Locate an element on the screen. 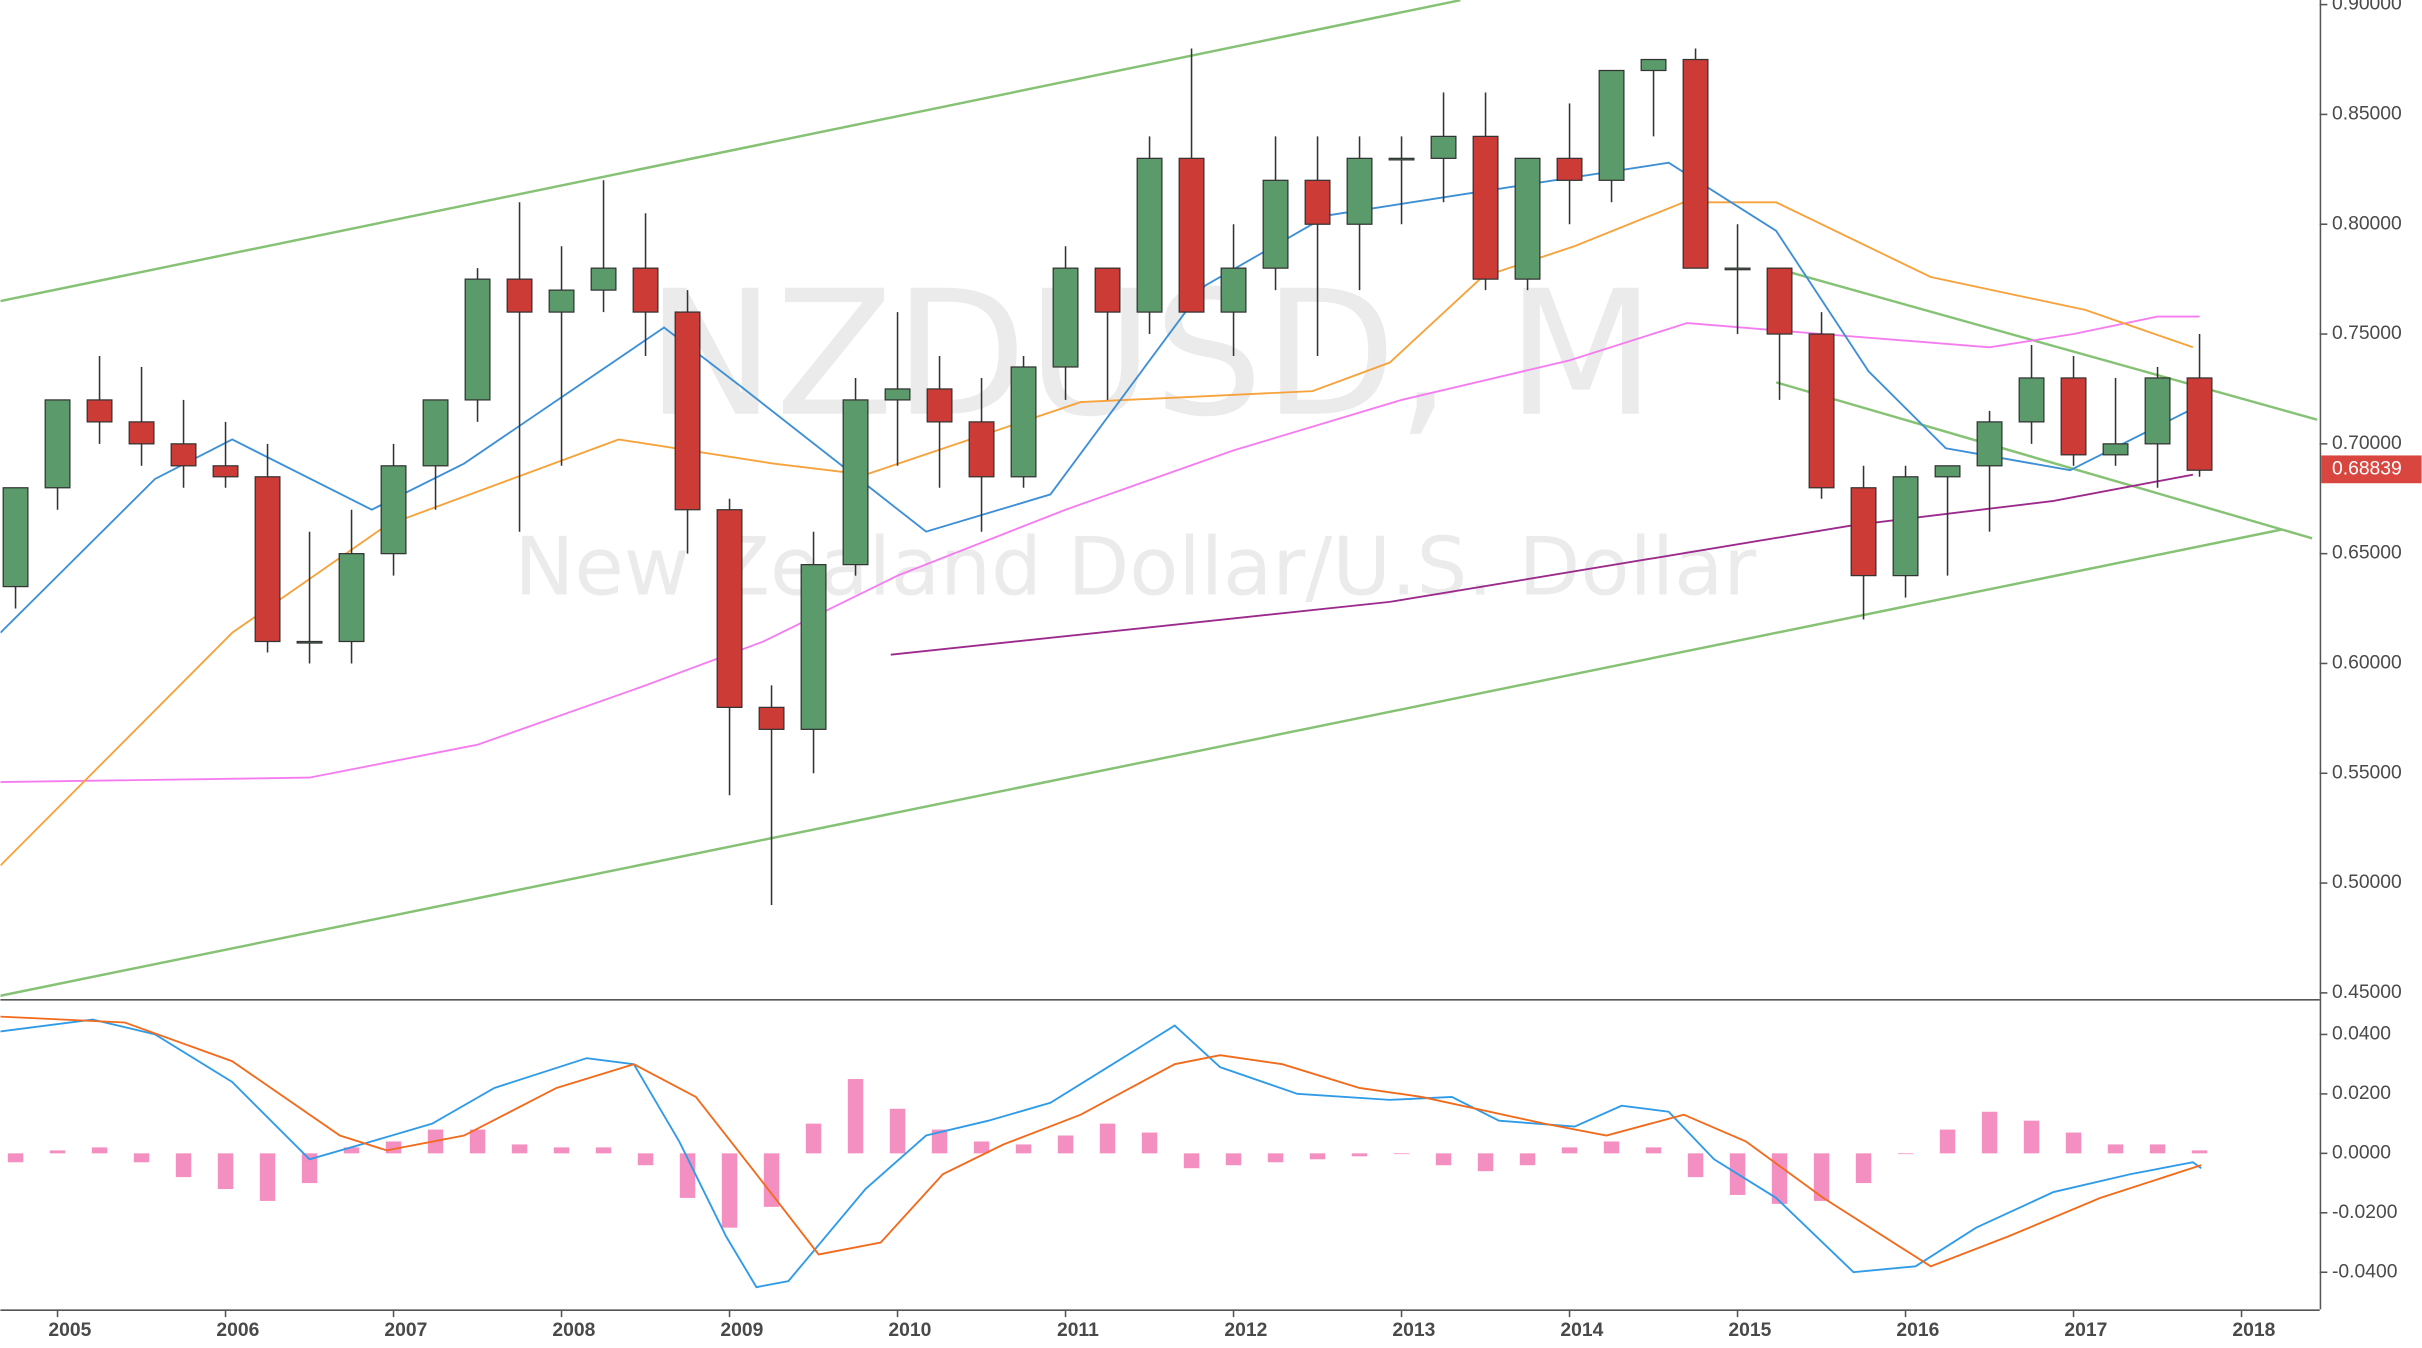  x-tick-label: 2008 is located at coordinates (573, 1330).